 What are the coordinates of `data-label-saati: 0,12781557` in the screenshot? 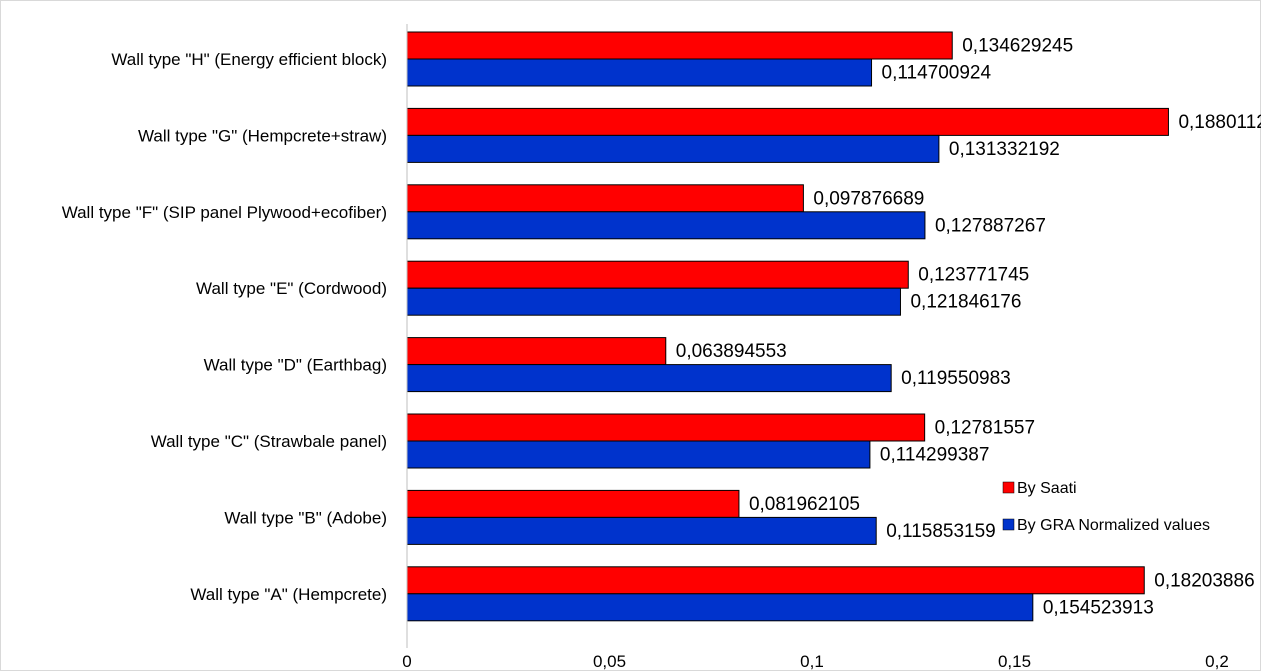 It's located at (985, 428).